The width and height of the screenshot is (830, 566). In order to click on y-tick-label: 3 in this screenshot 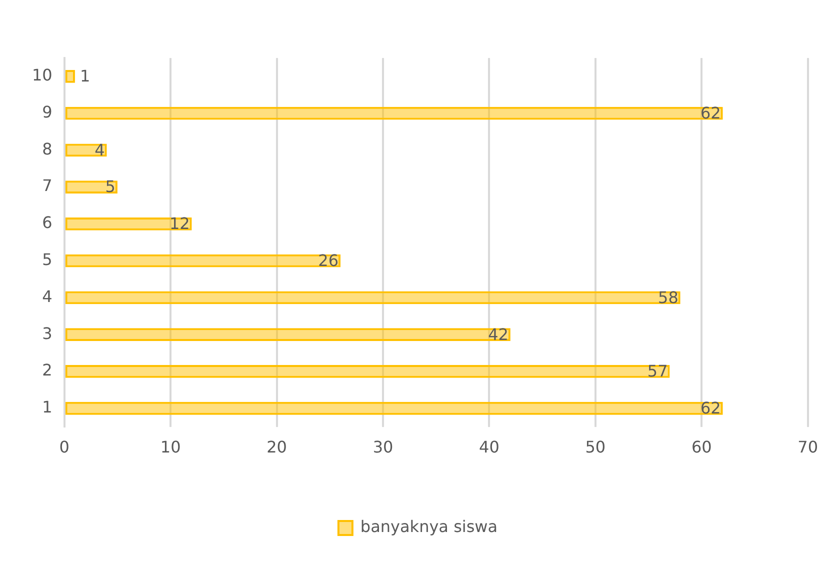, I will do `click(47, 333)`.